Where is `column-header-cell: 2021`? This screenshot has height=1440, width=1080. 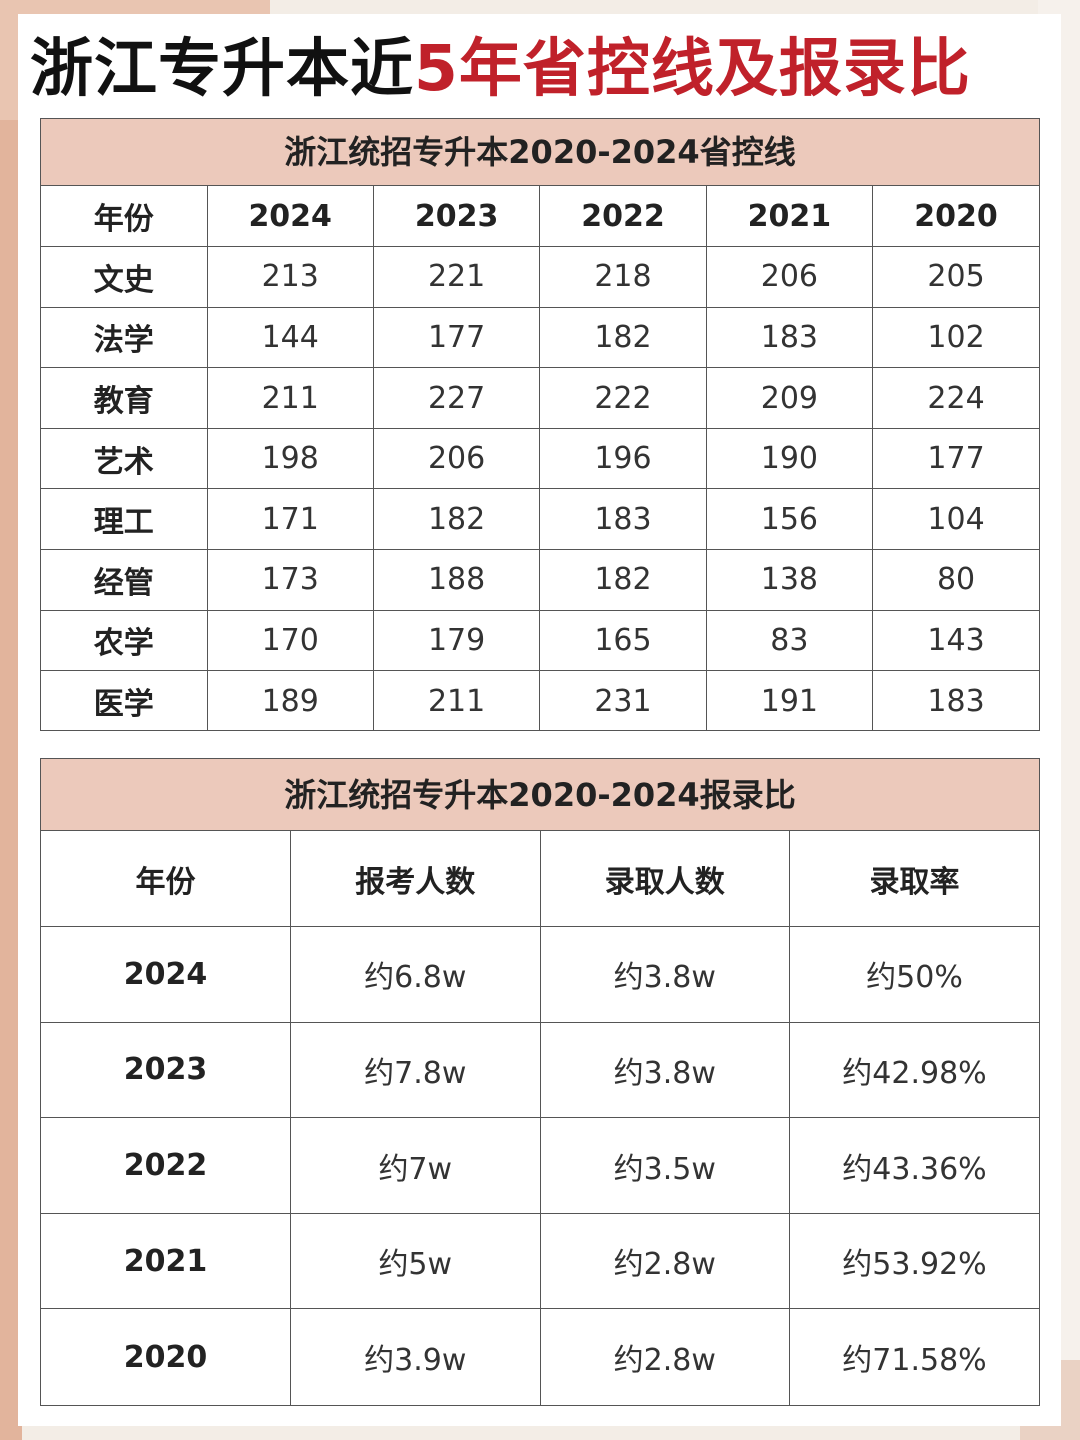 column-header-cell: 2021 is located at coordinates (789, 217).